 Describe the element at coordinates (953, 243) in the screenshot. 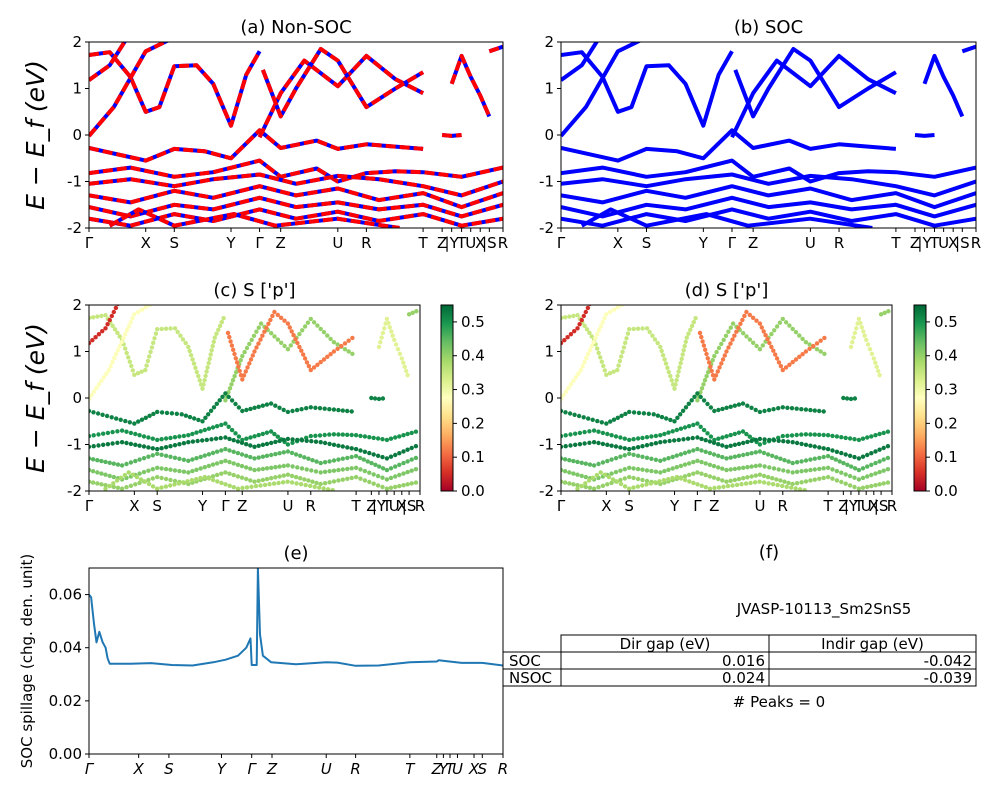

I see `x-tick-label: X` at that location.